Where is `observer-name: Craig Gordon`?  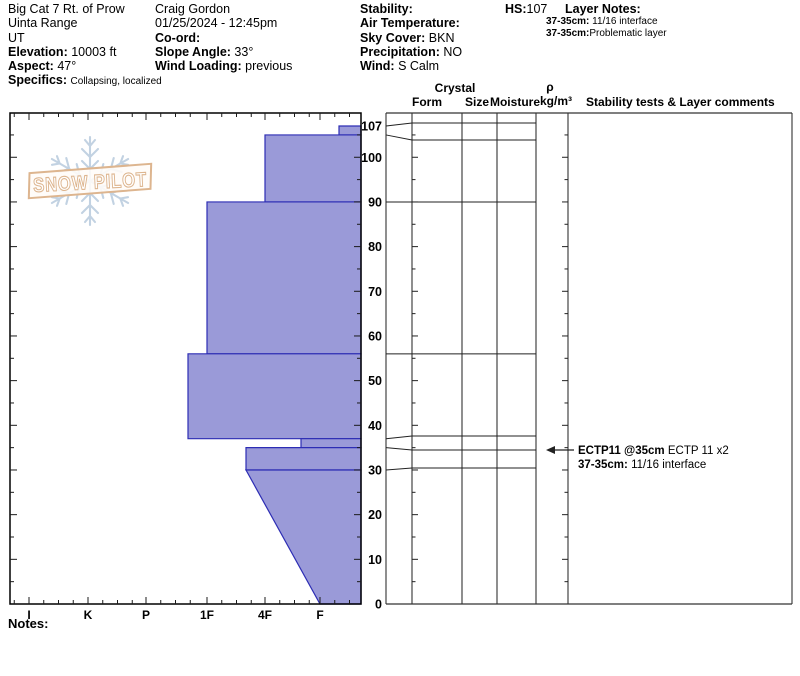
observer-name: Craig Gordon is located at coordinates (193, 9).